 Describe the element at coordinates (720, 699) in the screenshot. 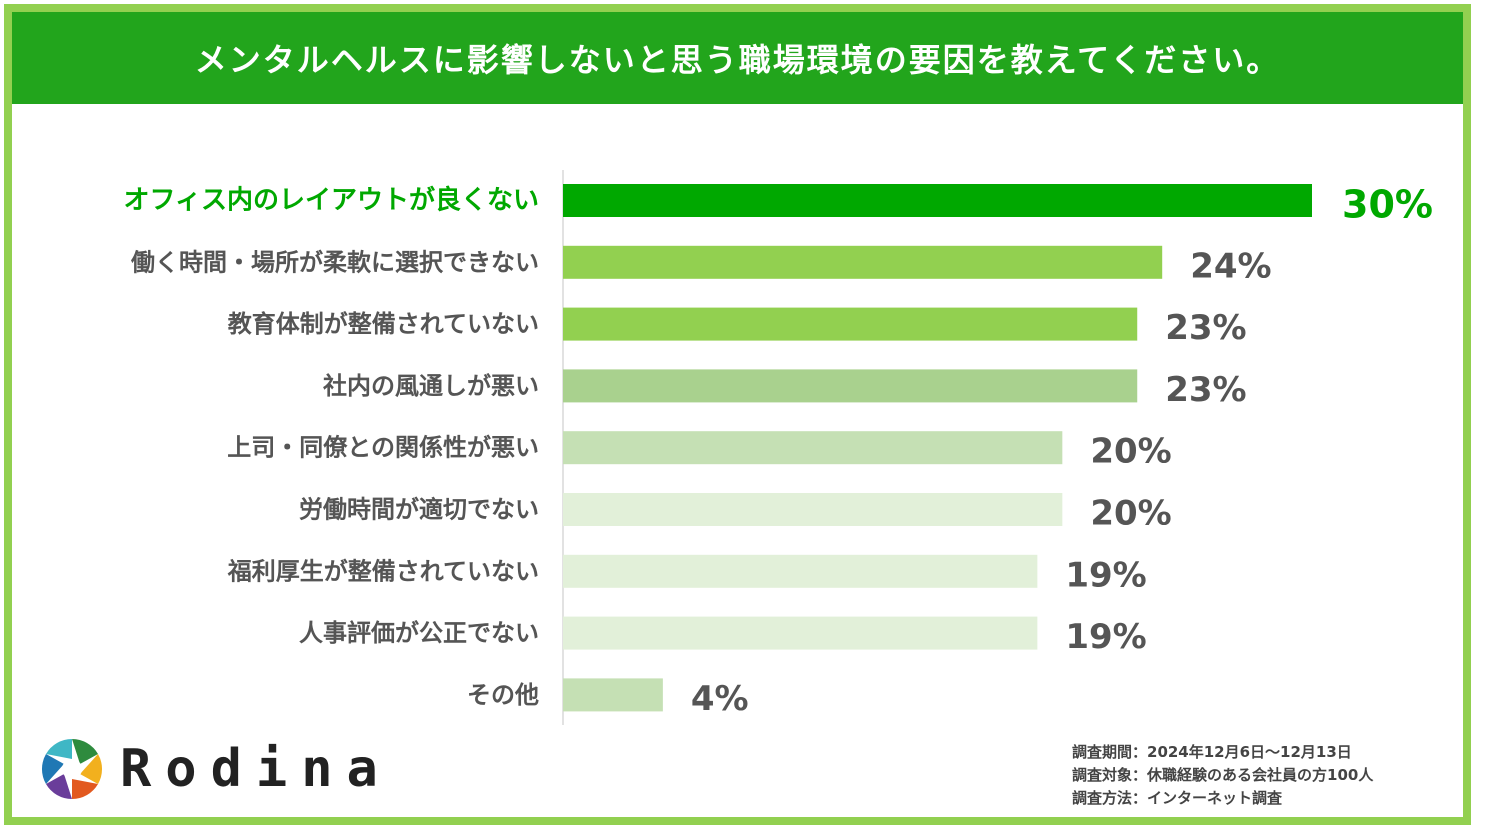

I see `value-label: 4%` at that location.